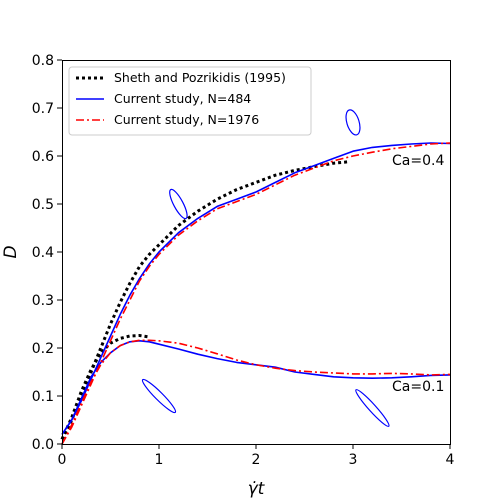 The height and width of the screenshot is (500, 500). What do you see at coordinates (11, 251) in the screenshot?
I see `y-axis-label: D` at bounding box center [11, 251].